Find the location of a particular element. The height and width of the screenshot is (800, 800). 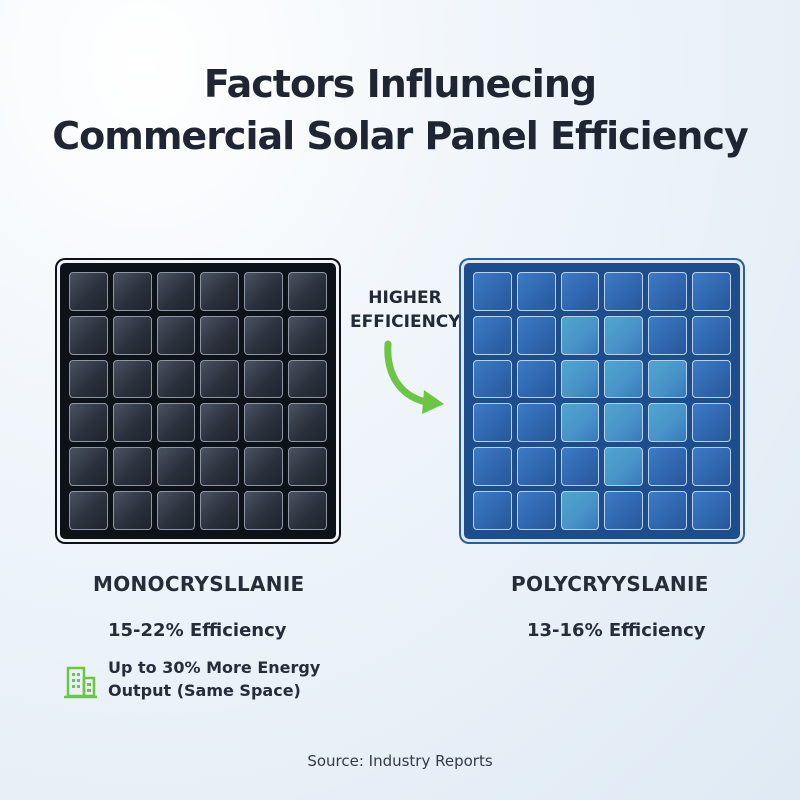

mono-cell-grid is located at coordinates (198, 401).